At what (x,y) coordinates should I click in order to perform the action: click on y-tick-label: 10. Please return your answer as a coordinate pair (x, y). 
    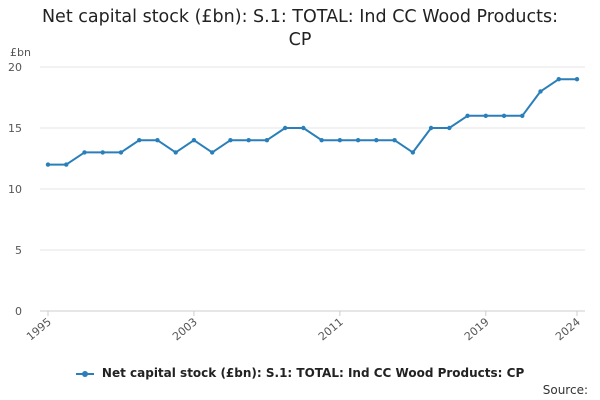
    Looking at the image, I should click on (15, 189).